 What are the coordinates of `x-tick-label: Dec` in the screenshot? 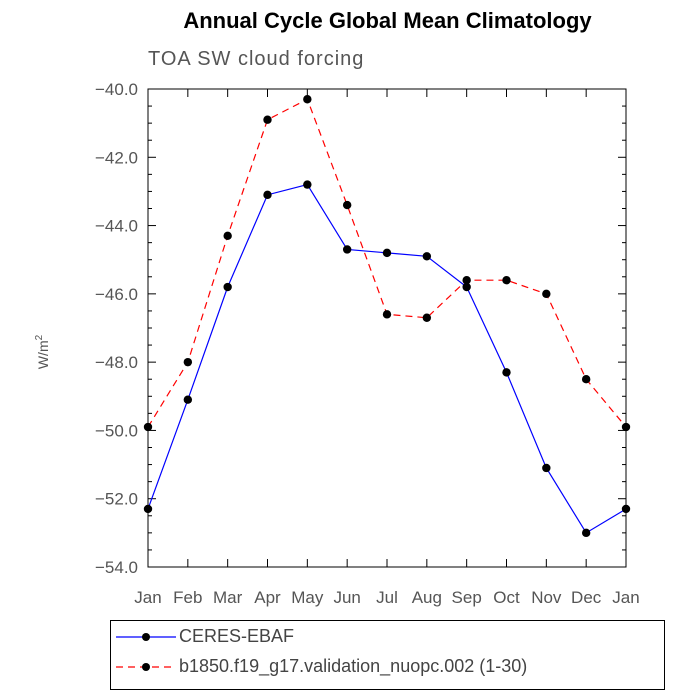 It's located at (586, 597).